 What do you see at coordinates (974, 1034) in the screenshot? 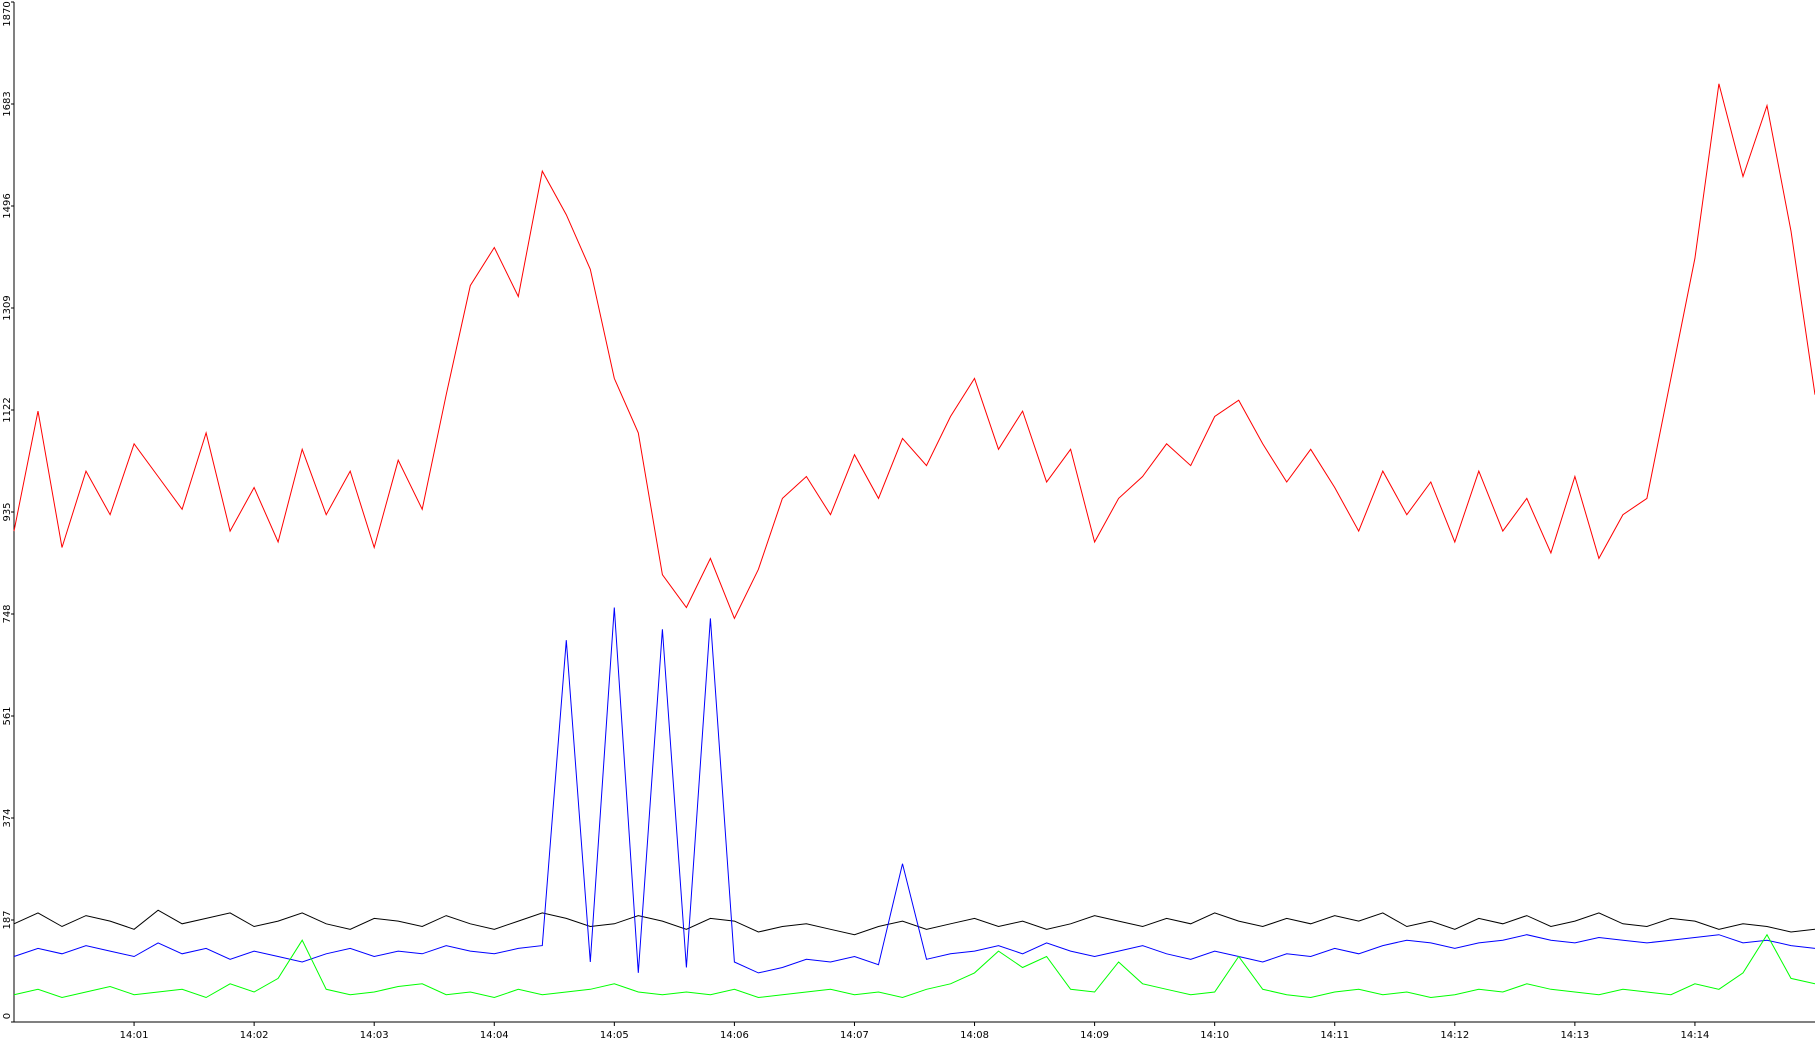
I see `x-tick-label: 14:08` at bounding box center [974, 1034].